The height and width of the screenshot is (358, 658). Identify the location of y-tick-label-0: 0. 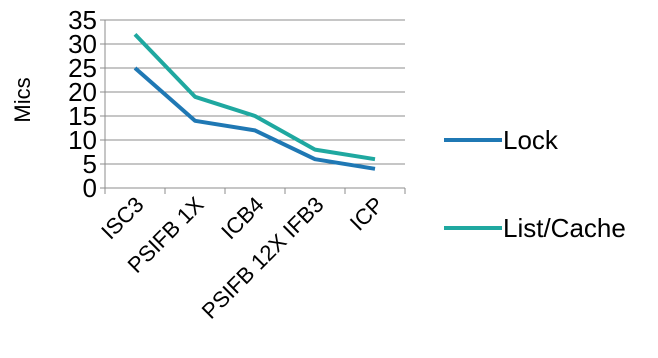
(90, 188).